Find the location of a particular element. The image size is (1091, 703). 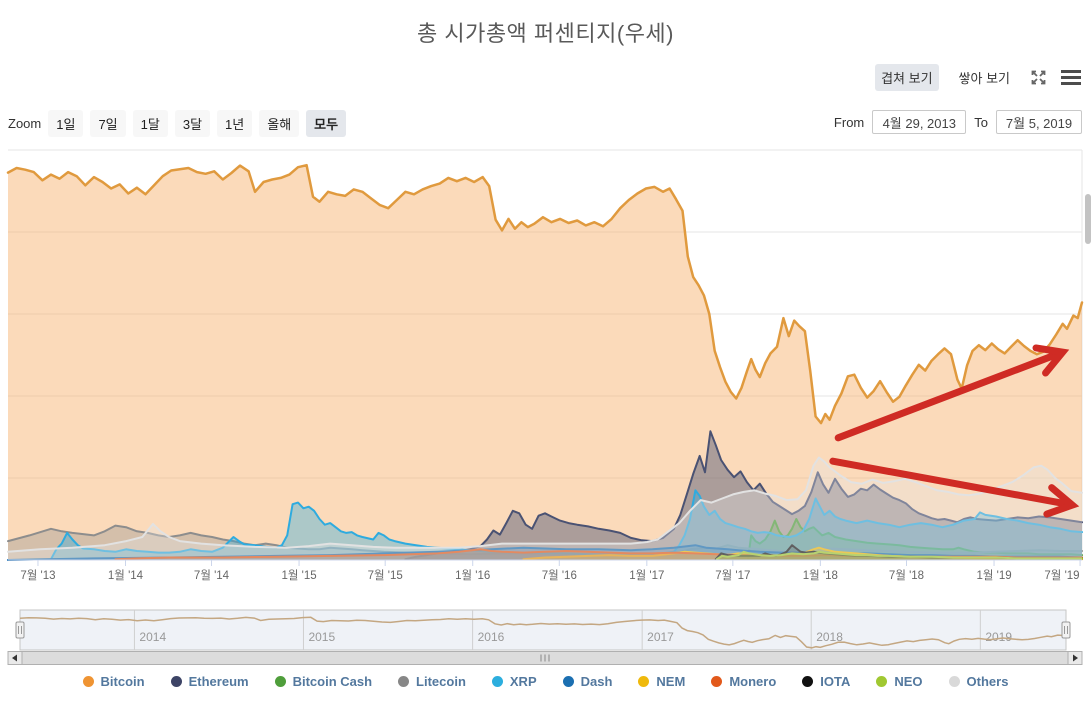

bitcoin-cash-marker-icon is located at coordinates (280, 681).